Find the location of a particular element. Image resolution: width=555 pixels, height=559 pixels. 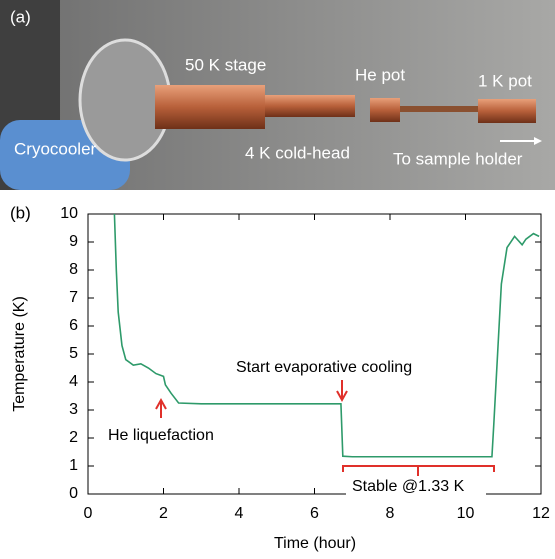

y-tick-label: 7 is located at coordinates (73, 297).